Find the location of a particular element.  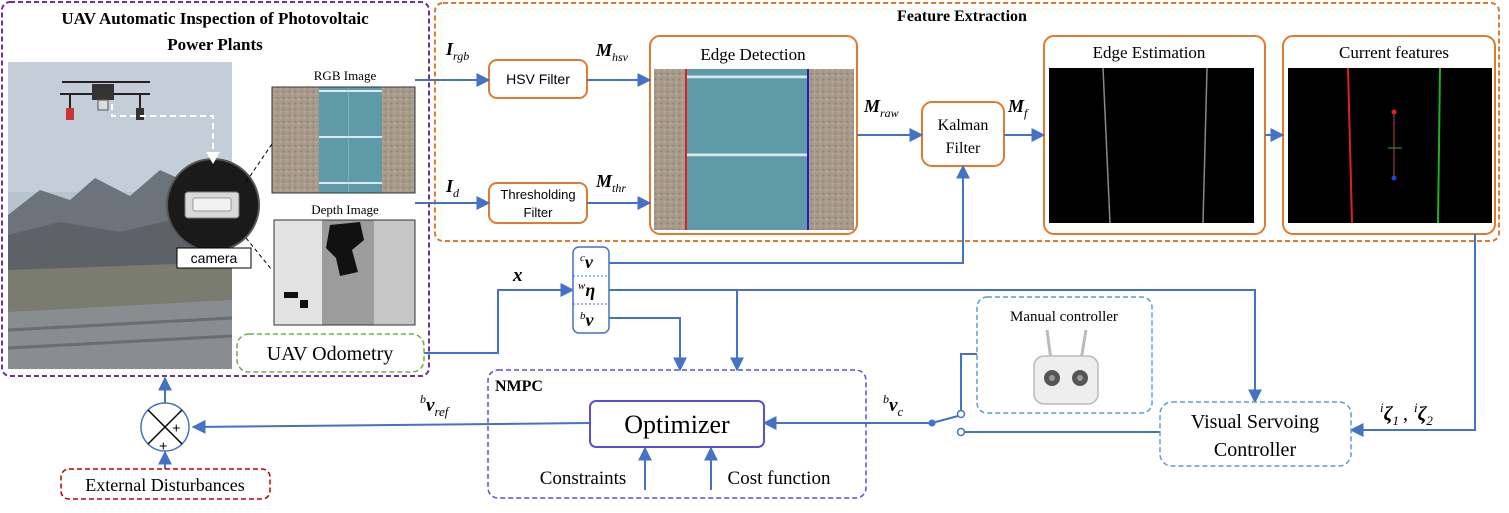

zeta1-sup: i is located at coordinates (1382, 407).